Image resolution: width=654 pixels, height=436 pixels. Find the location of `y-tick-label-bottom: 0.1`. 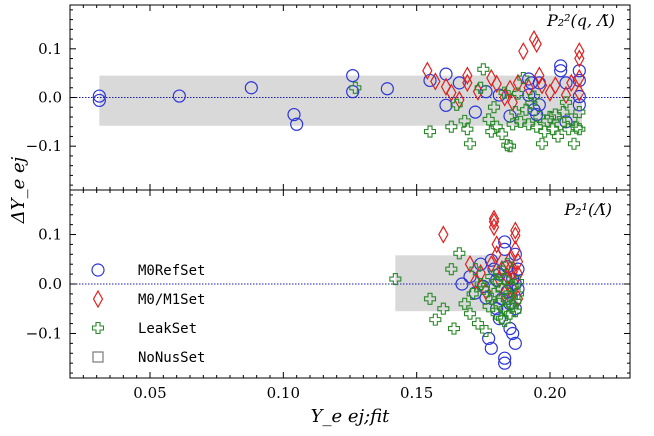

y-tick-label-bottom: 0.1 is located at coordinates (50, 235).